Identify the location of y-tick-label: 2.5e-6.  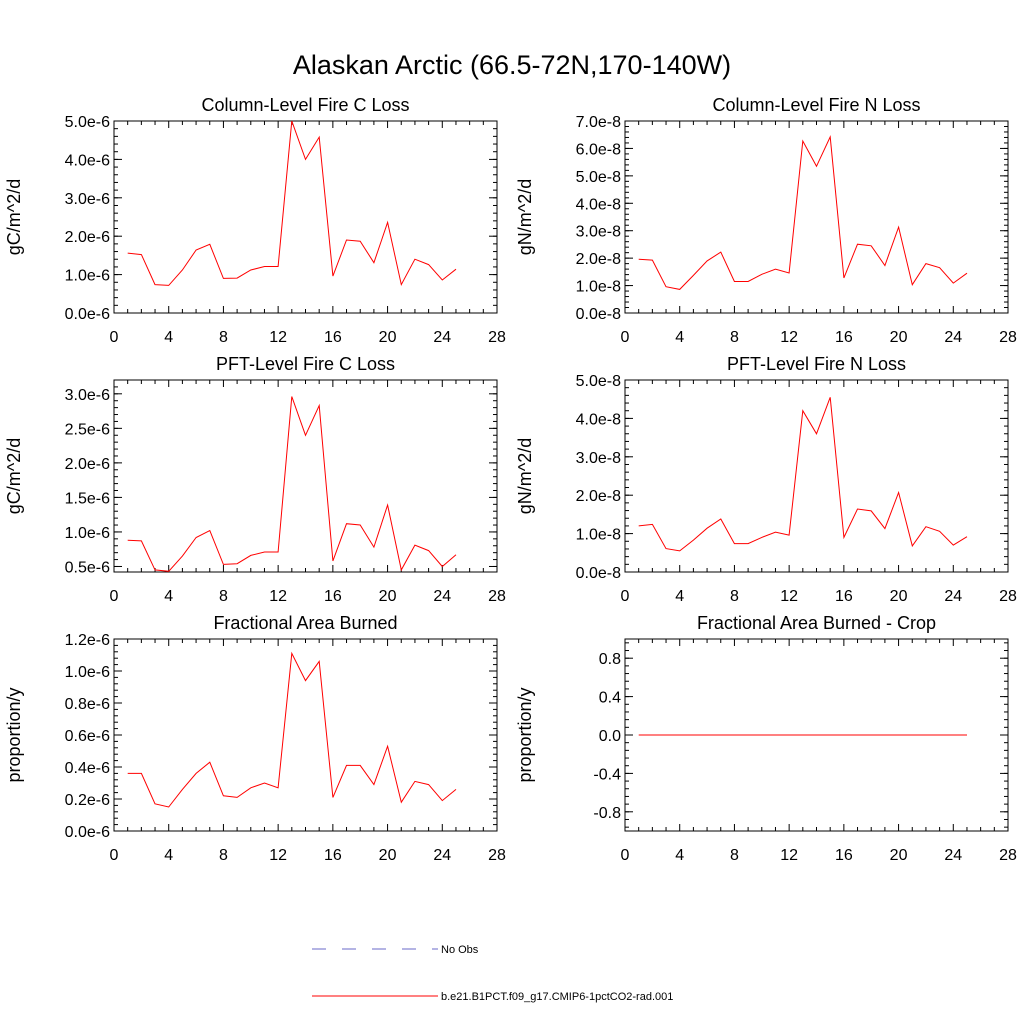
(87, 429).